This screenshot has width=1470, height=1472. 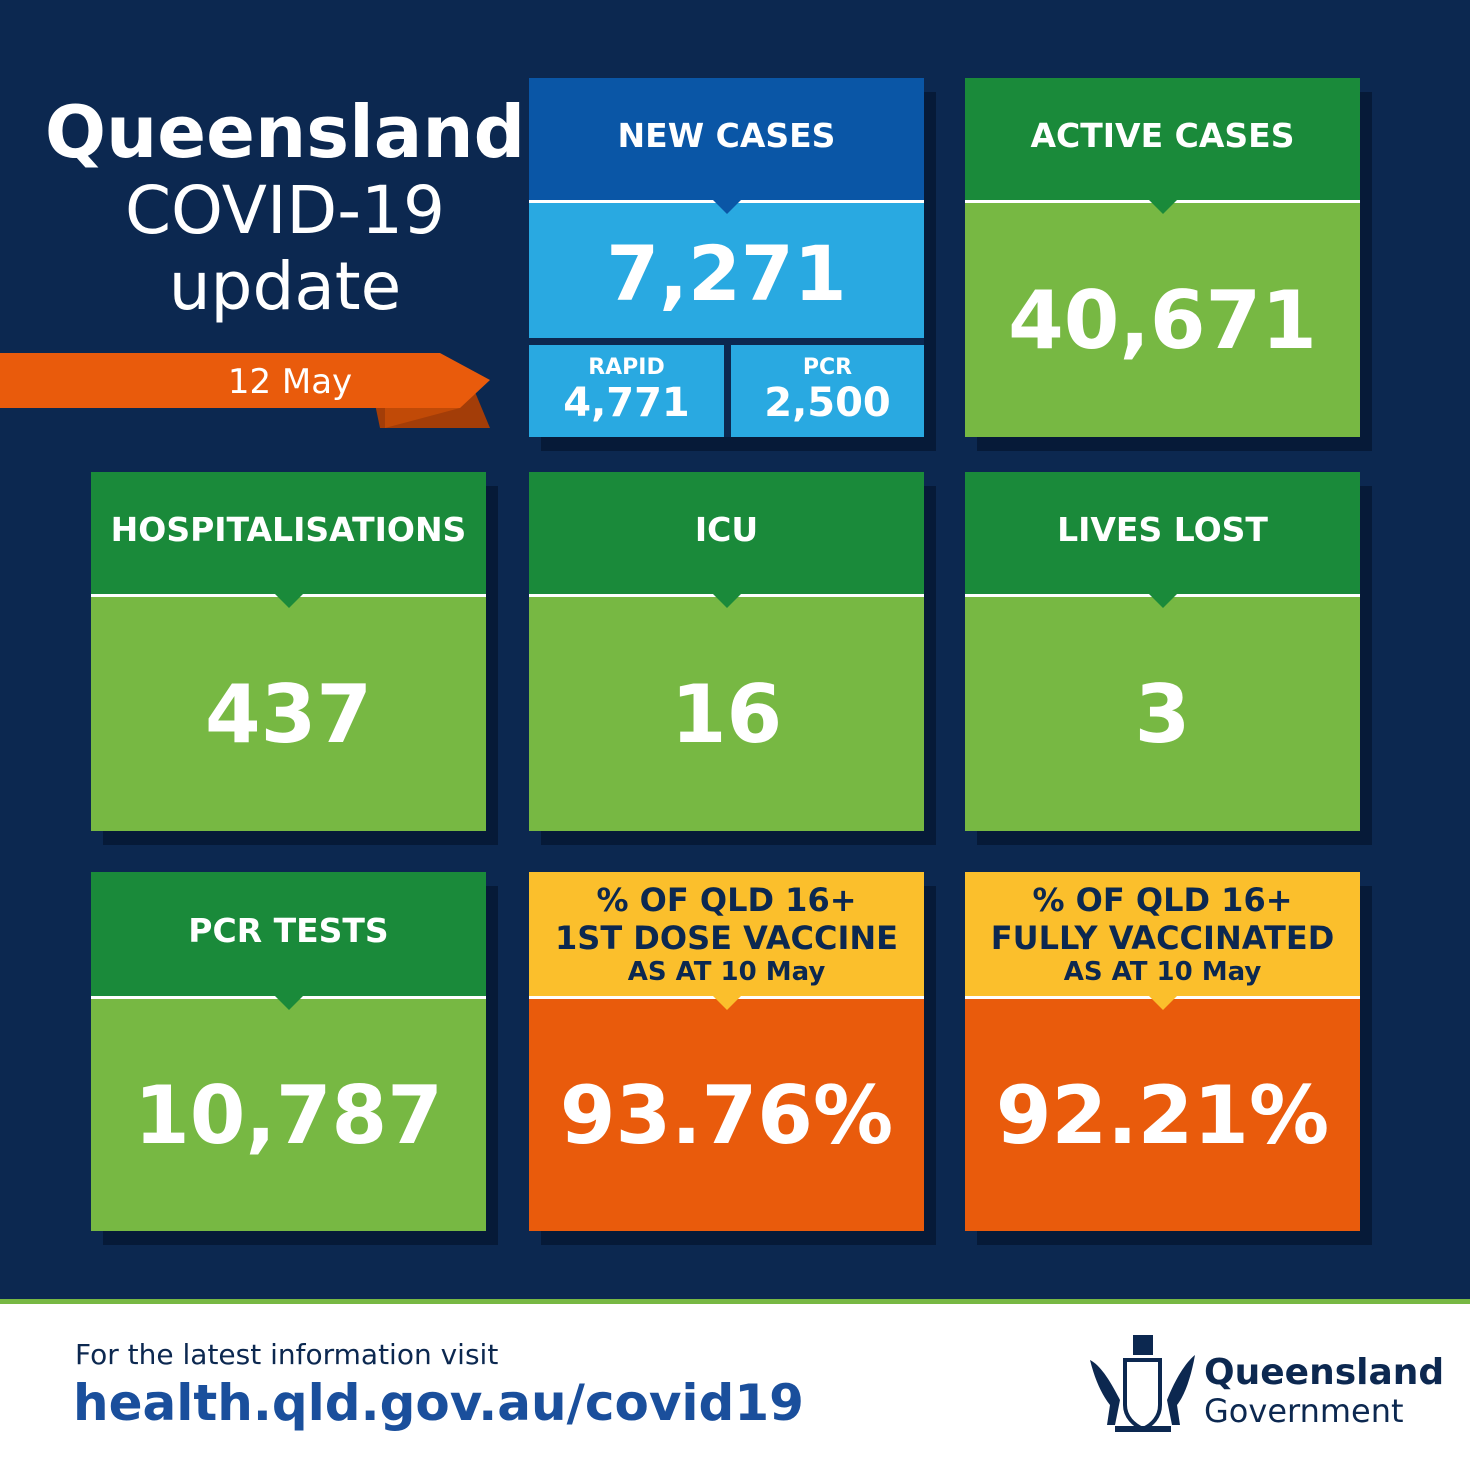 I want to click on card-header: PCR TESTS, so click(x=288, y=934).